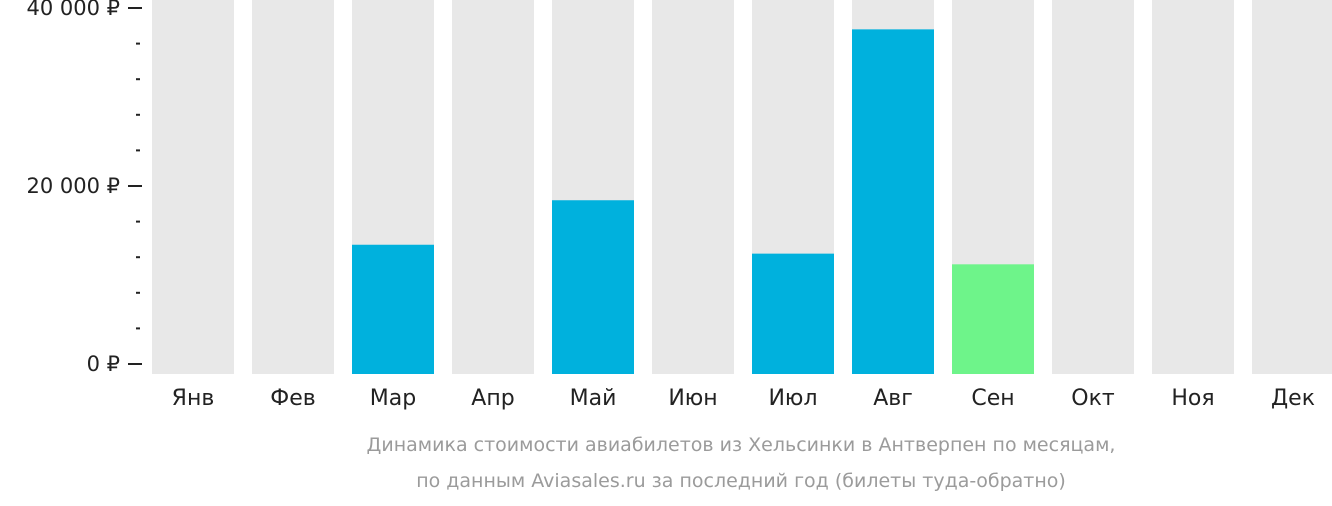  Describe the element at coordinates (792, 398) in the screenshot. I see `x-tick-label: Июл` at that location.